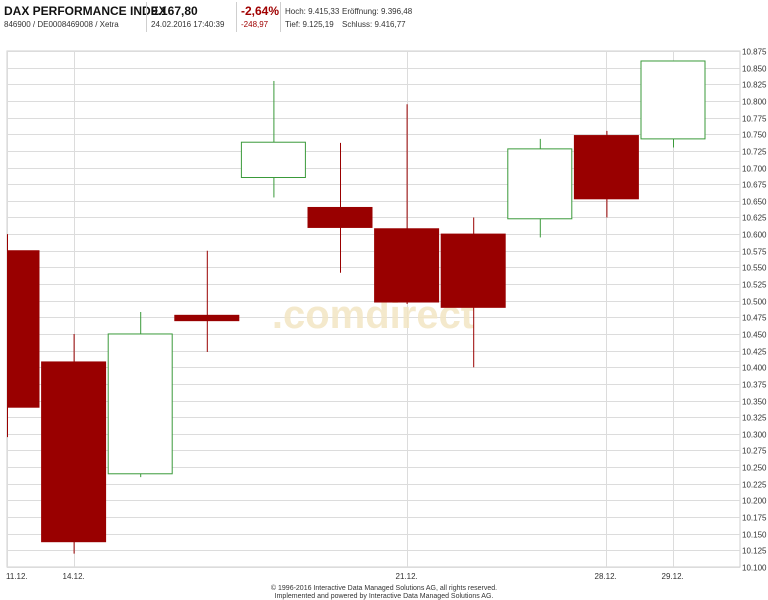  I want to click on low-label: Tief:, so click(293, 24).